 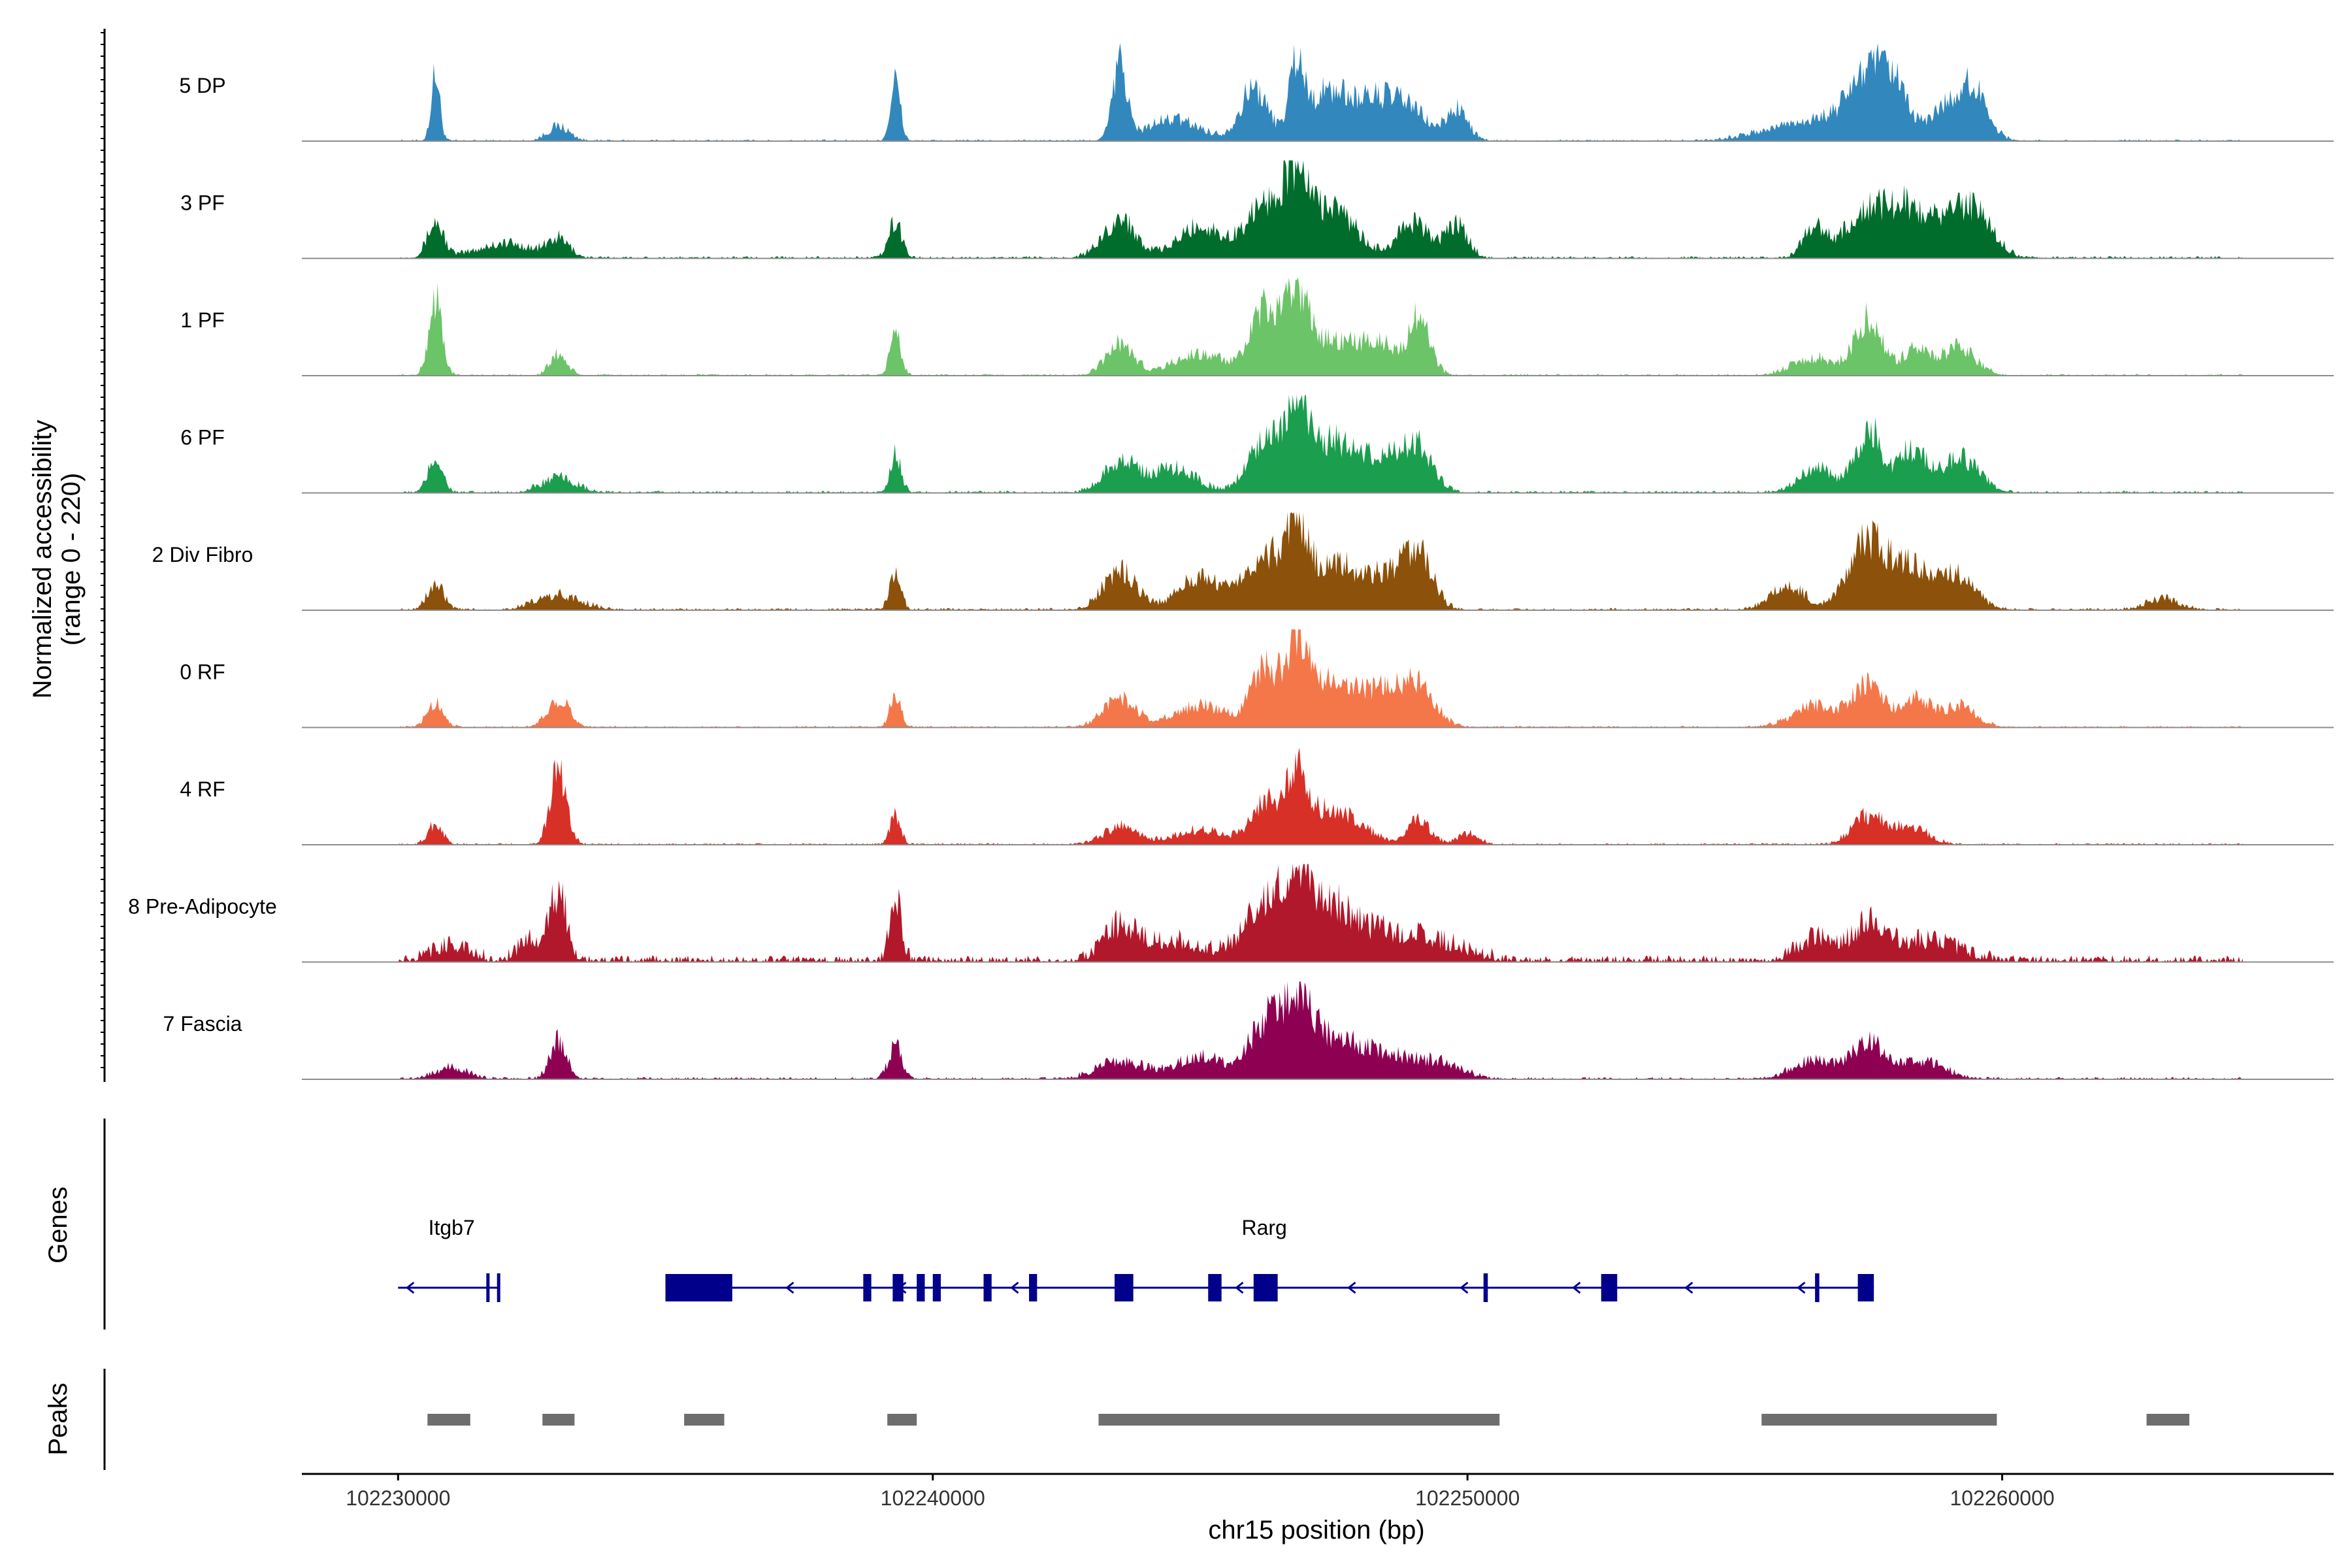 What do you see at coordinates (202, 789) in the screenshot?
I see `track-label: 4 RF` at bounding box center [202, 789].